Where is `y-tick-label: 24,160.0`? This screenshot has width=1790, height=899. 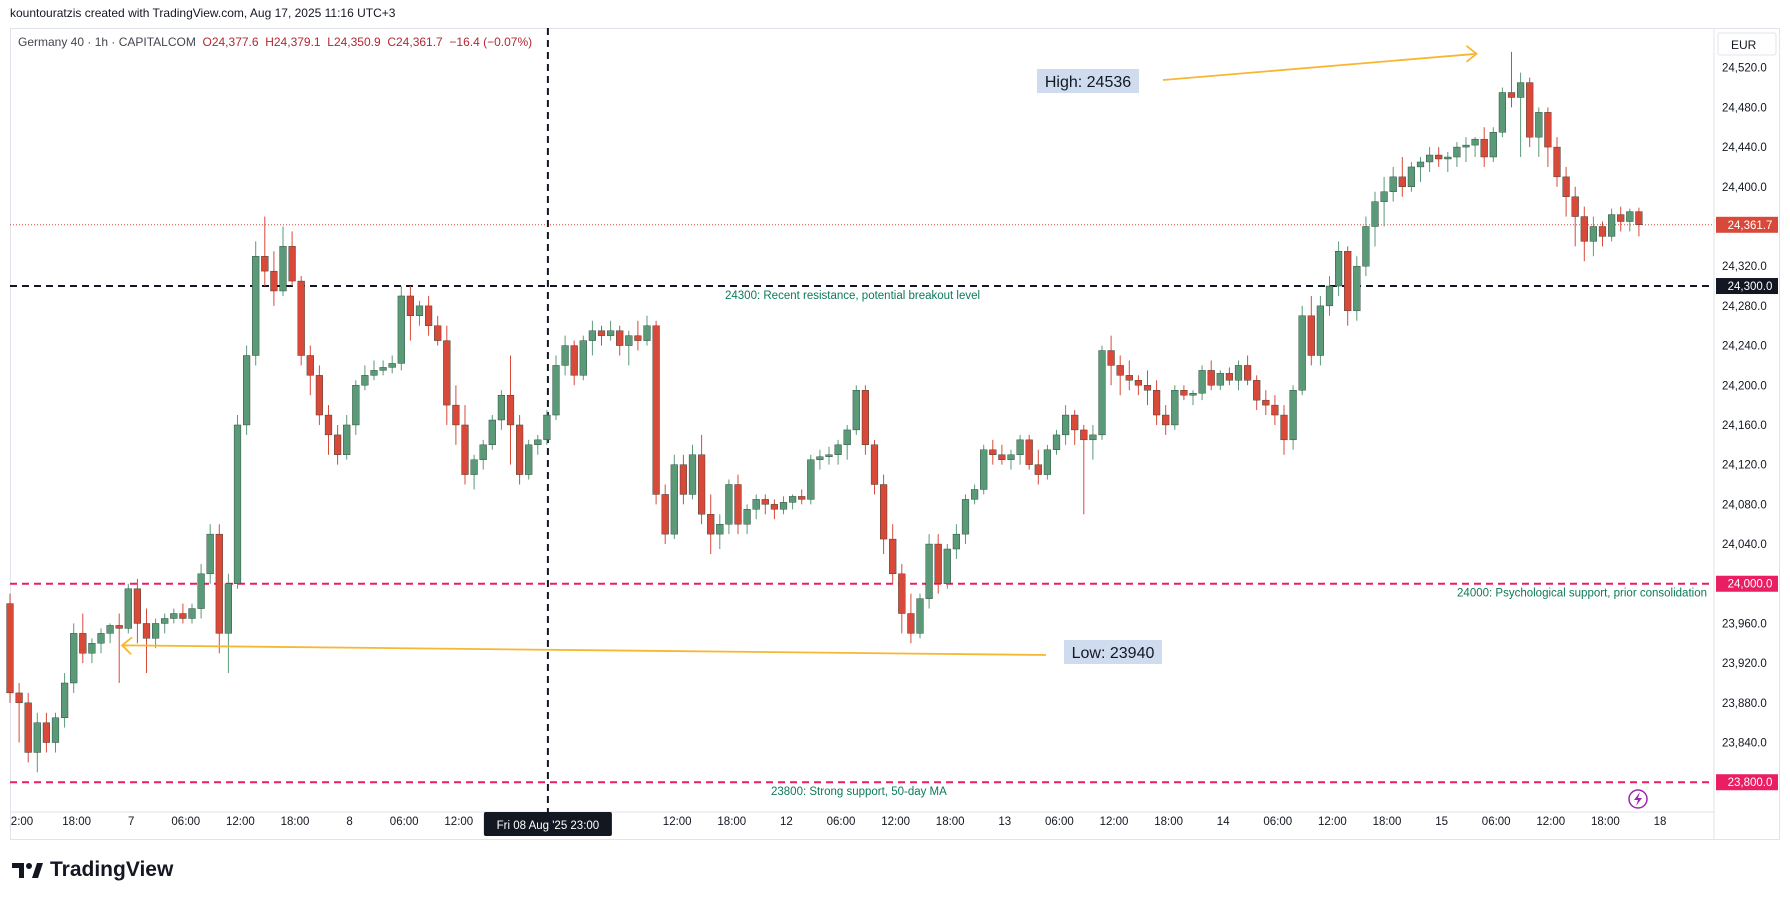
y-tick-label: 24,160.0 is located at coordinates (1744, 426).